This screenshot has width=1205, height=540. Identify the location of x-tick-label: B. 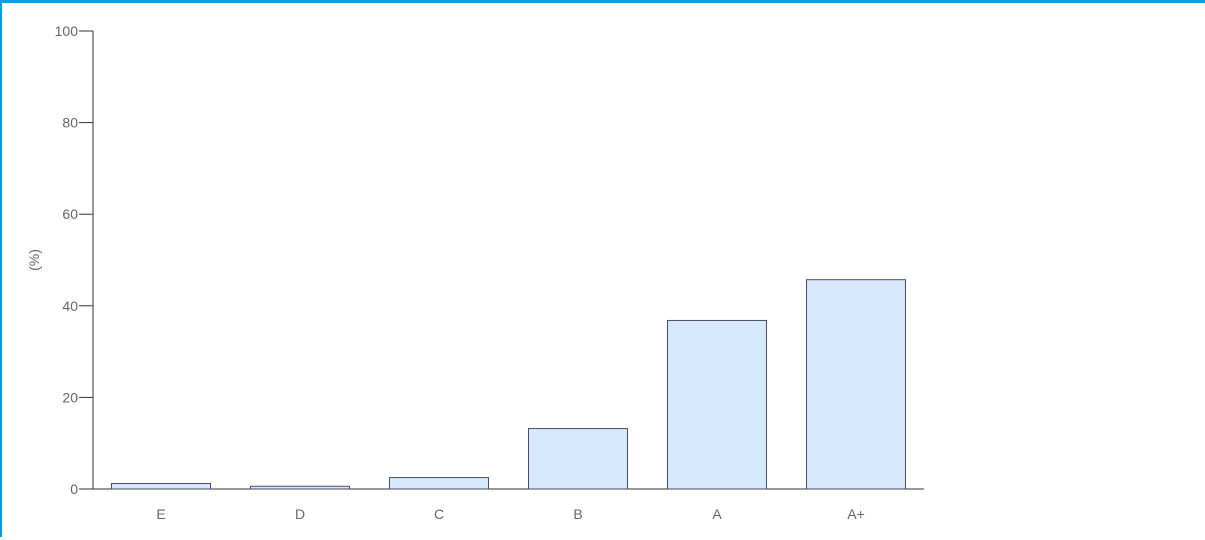
(577, 514).